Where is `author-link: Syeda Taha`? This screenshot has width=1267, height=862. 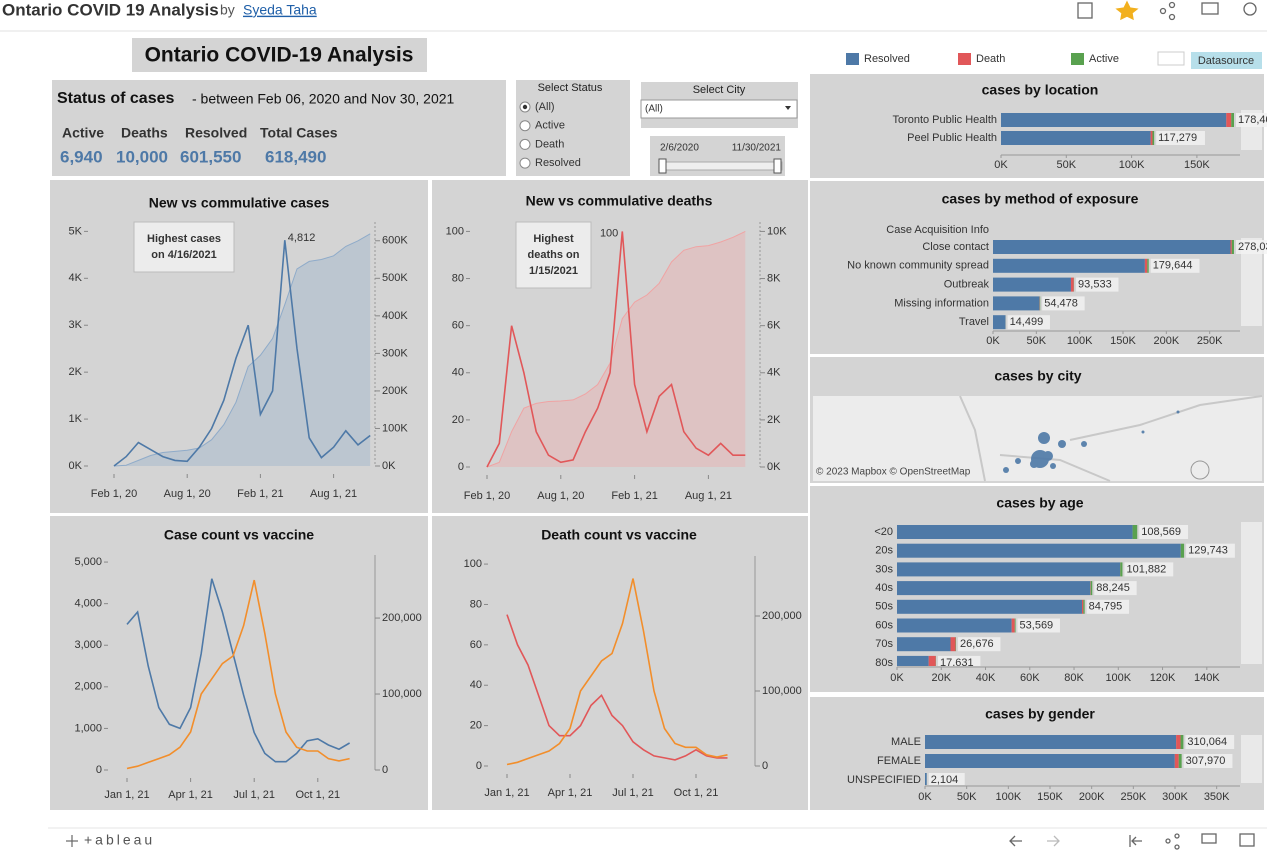
author-link: Syeda Taha is located at coordinates (280, 10).